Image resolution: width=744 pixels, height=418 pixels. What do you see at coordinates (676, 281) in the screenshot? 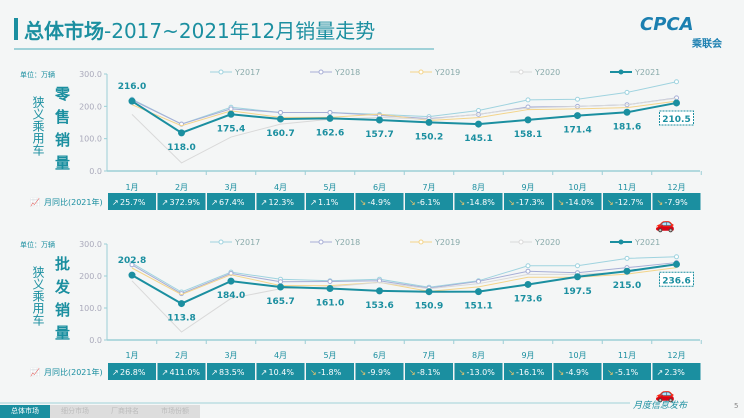
I see `data-label: 236.6` at bounding box center [676, 281].